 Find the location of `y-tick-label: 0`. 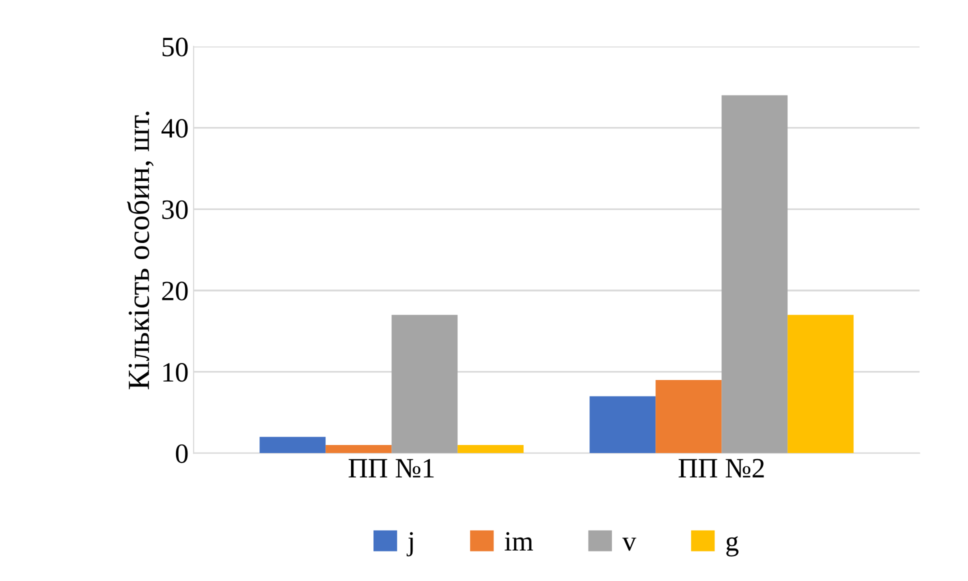

y-tick-label: 0 is located at coordinates (182, 454).